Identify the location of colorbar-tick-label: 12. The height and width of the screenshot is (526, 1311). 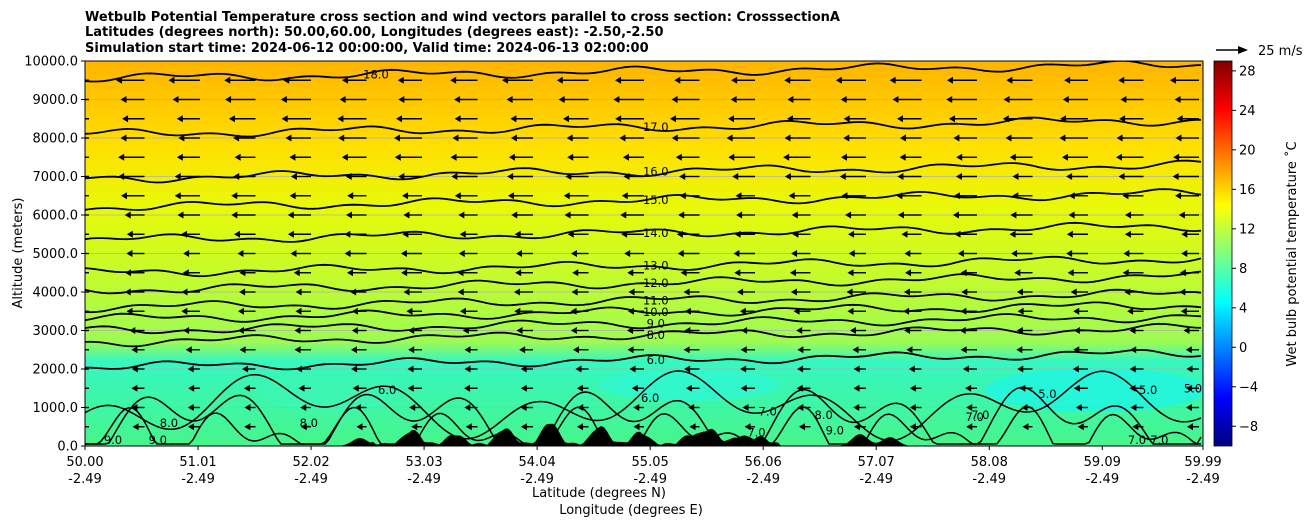
(1247, 229).